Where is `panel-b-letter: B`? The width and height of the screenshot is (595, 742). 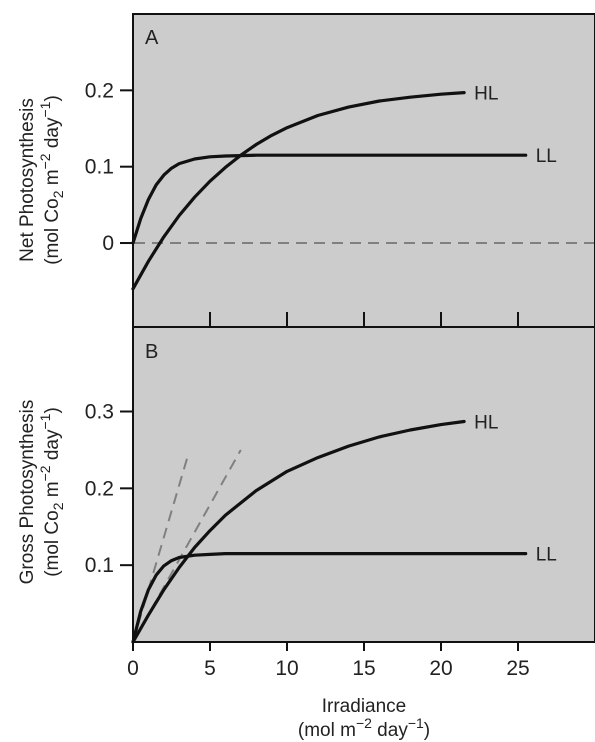
panel-b-letter: B is located at coordinates (151, 352).